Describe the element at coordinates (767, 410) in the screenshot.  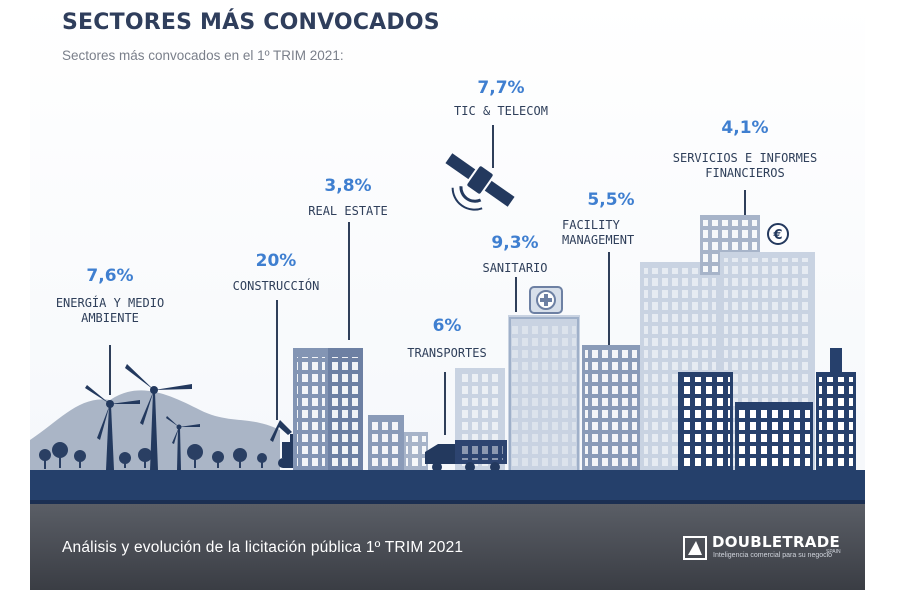
I see `navy-buildings` at that location.